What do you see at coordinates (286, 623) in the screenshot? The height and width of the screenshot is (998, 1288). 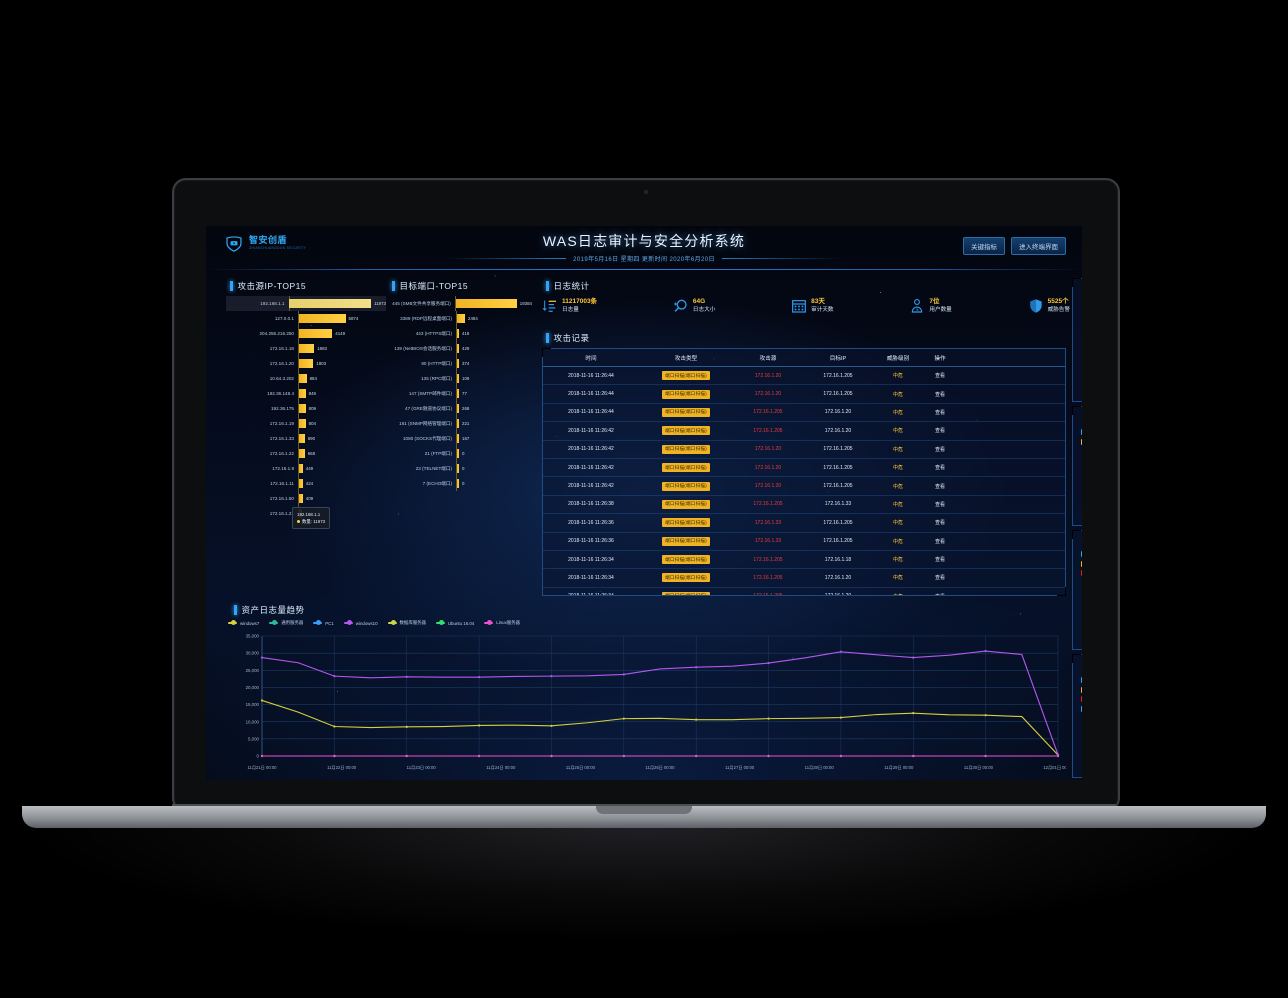 I see `legend-item: 通用服务器` at bounding box center [286, 623].